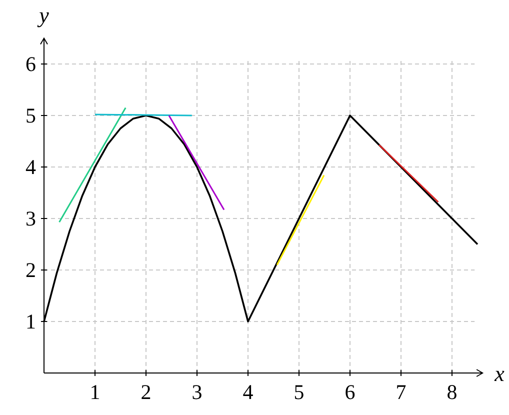 This screenshot has height=415, width=509. Describe the element at coordinates (31, 270) in the screenshot. I see `y-tick-label: 2` at that location.